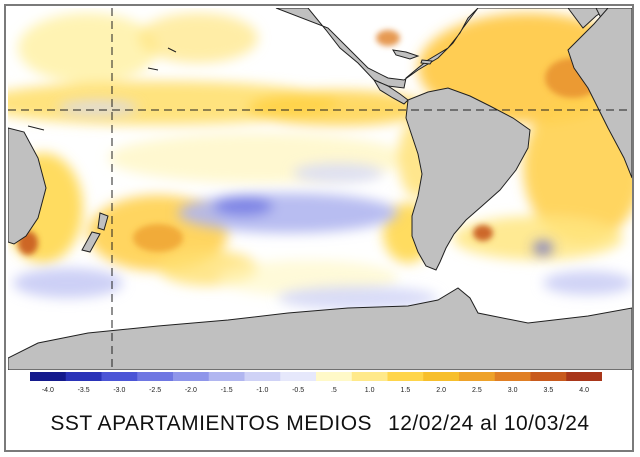 Image resolution: width=640 pixels, height=457 pixels. Describe the element at coordinates (103, 221) in the screenshot. I see `new-zealand-north` at that location.